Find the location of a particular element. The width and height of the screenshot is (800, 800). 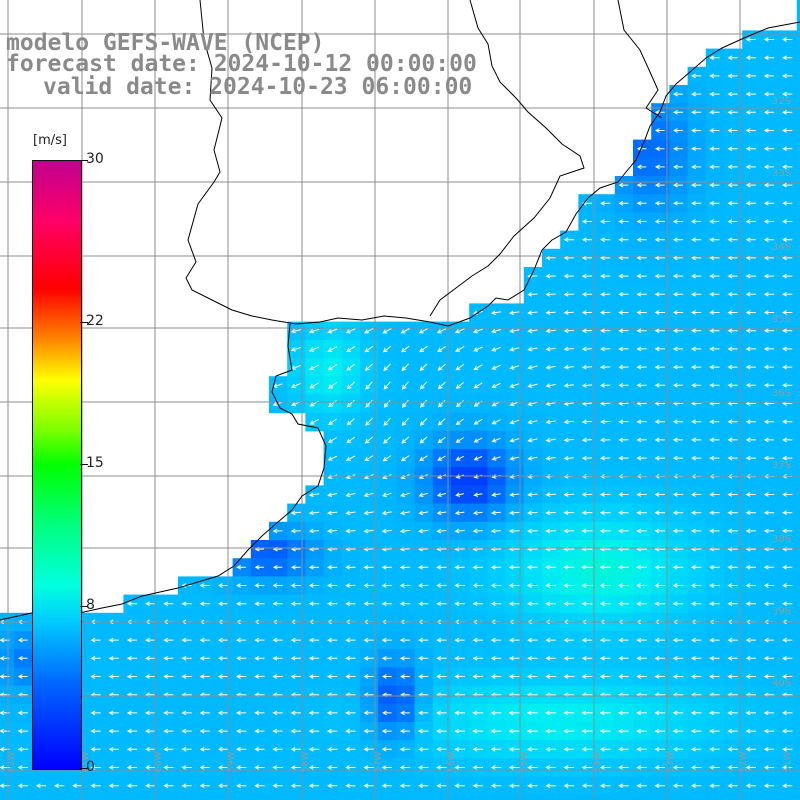

latitude-label: 36S is located at coordinates (781, 393).